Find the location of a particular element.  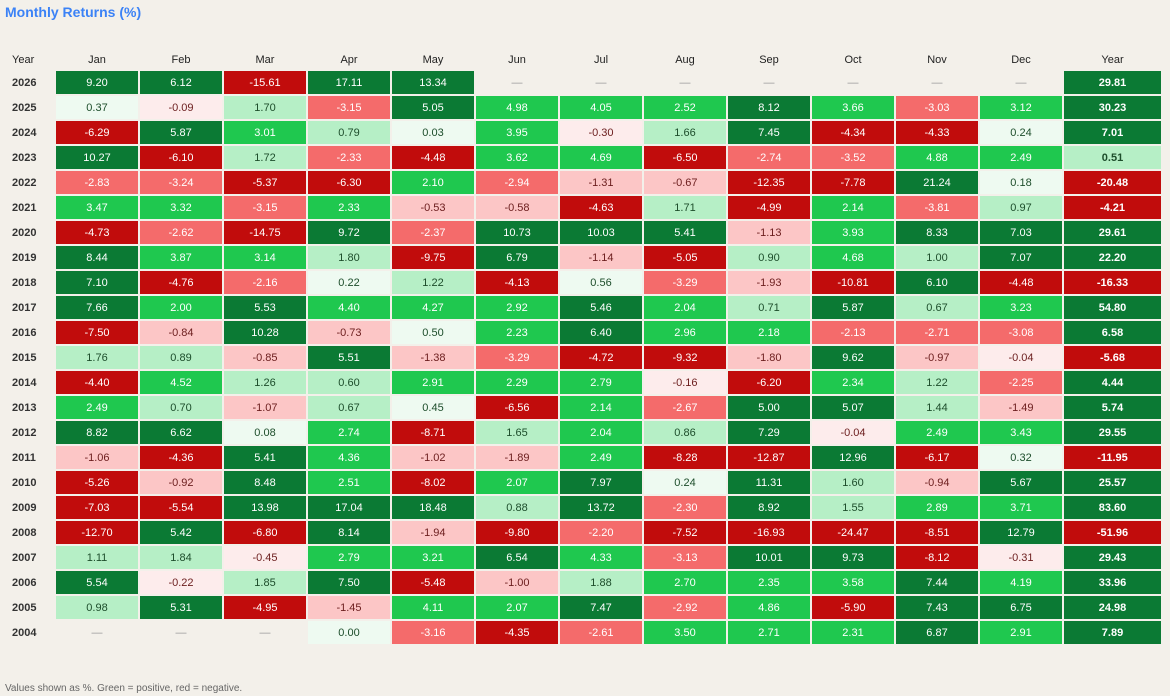

return-cell: 2.74 is located at coordinates (349, 433).